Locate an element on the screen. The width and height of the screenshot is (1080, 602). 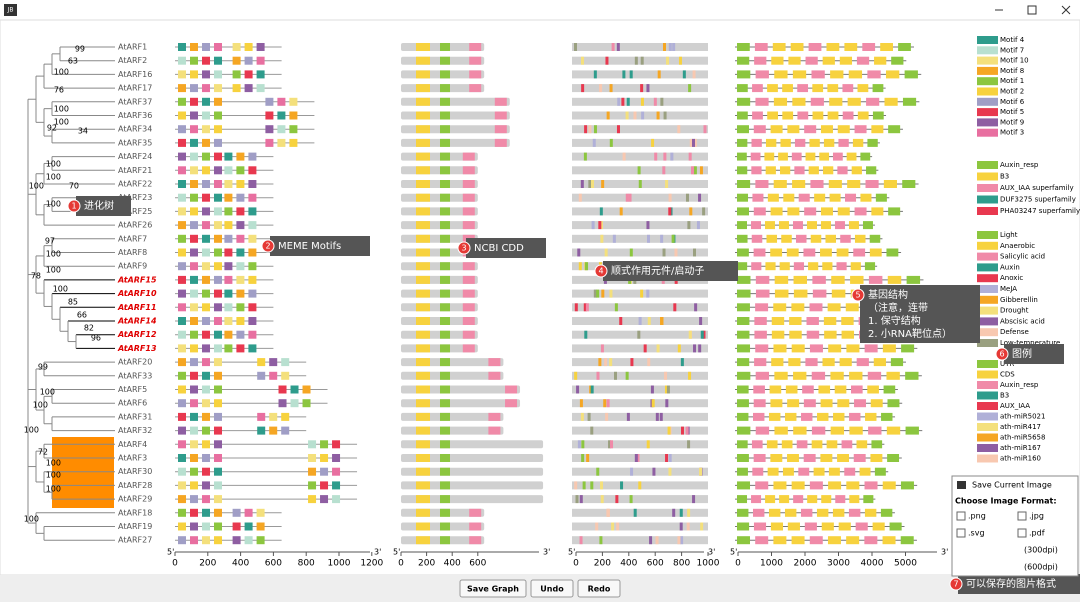
option-label: (300dpi) is located at coordinates (1041, 550).